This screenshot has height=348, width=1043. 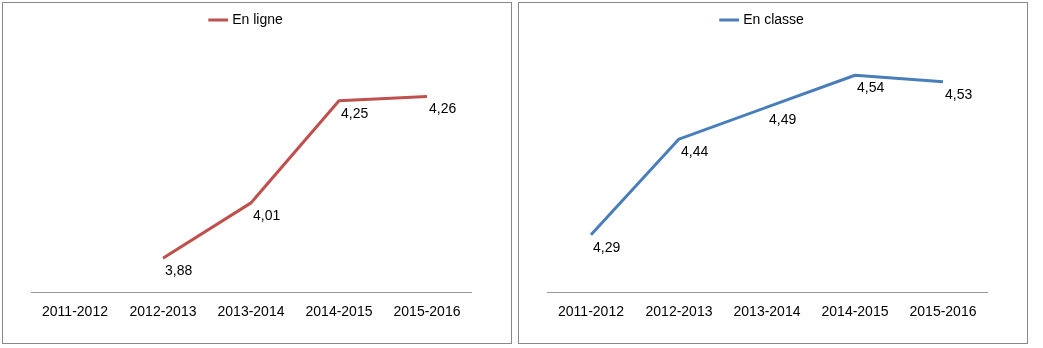 What do you see at coordinates (695, 150) in the screenshot?
I see `data-label: 4,44` at bounding box center [695, 150].